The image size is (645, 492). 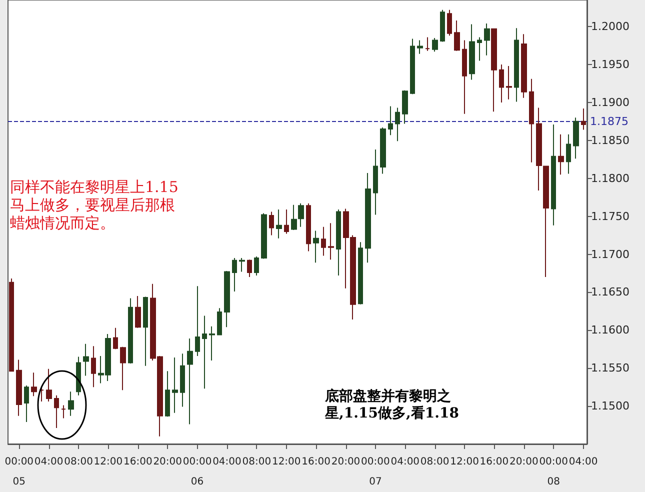 What do you see at coordinates (375, 472) in the screenshot?
I see `x-tick-label: 00:00 07` at bounding box center [375, 472].